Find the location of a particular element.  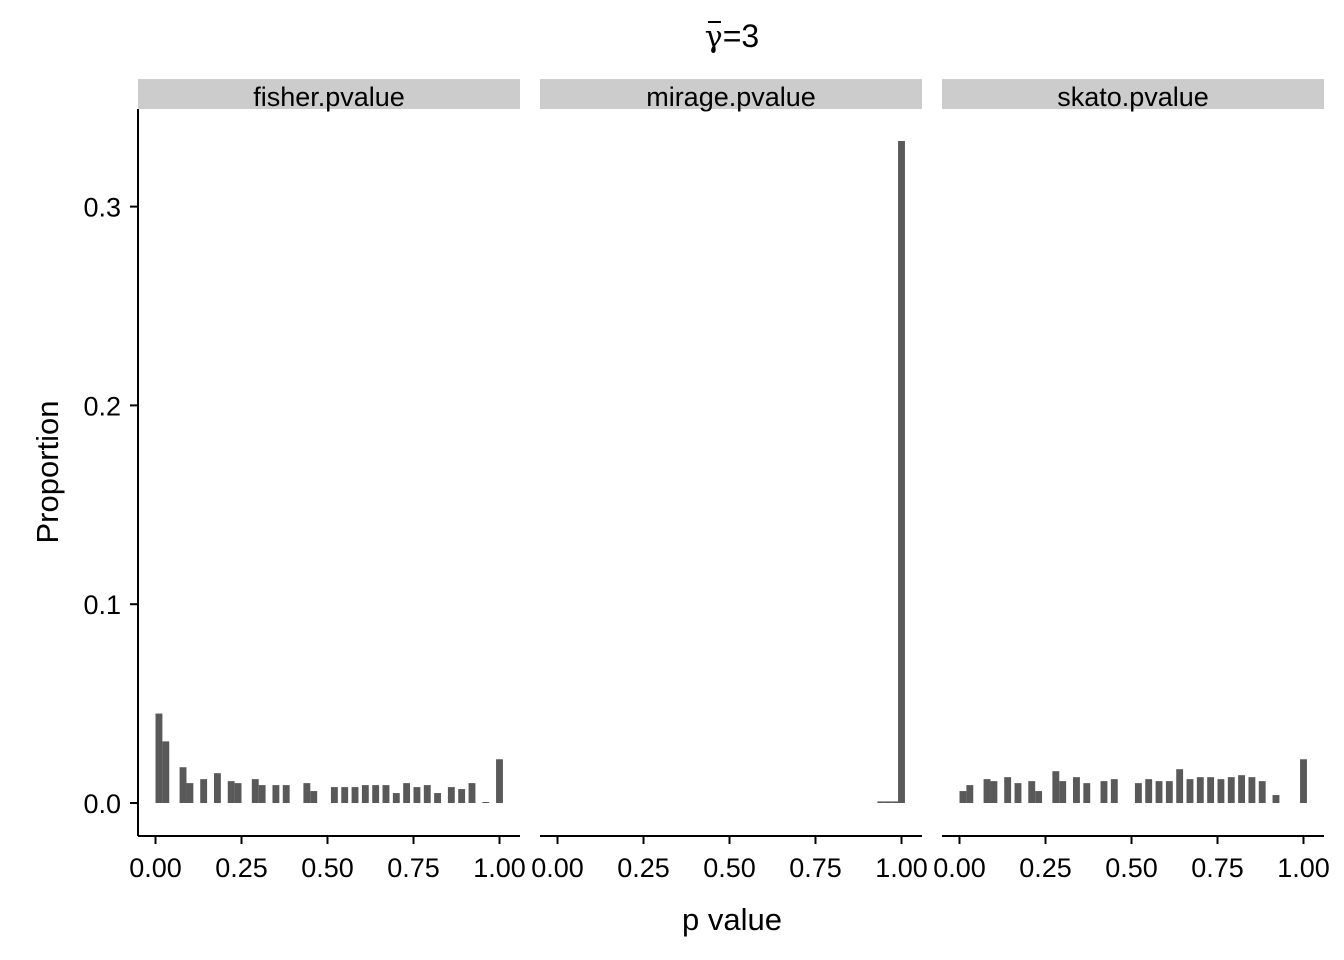

facet-strip-label: mirage.pvalue is located at coordinates (731, 97).